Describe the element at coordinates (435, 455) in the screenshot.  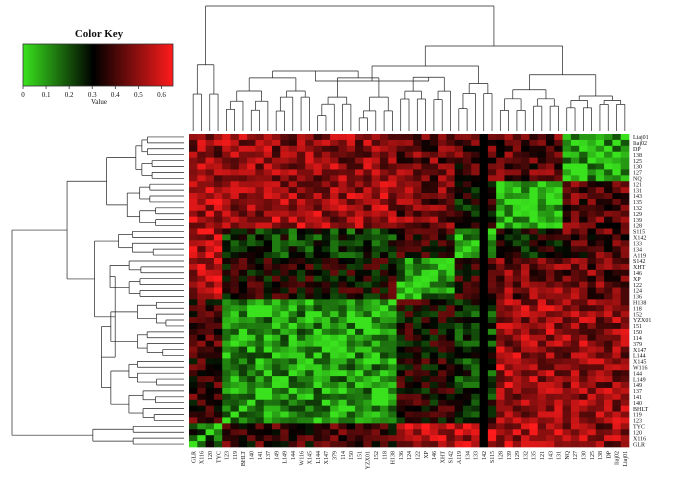
I see `column-label: 146` at that location.